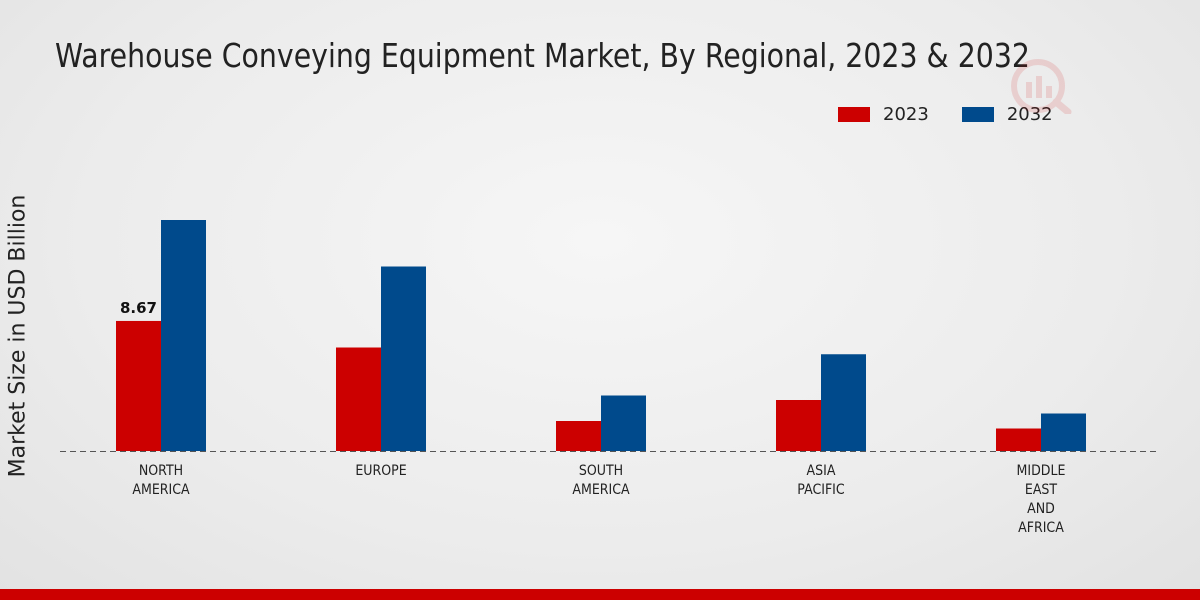 This screenshot has width=1200, height=600. What do you see at coordinates (854, 114) in the screenshot?
I see `legend-swatch-2023` at bounding box center [854, 114].